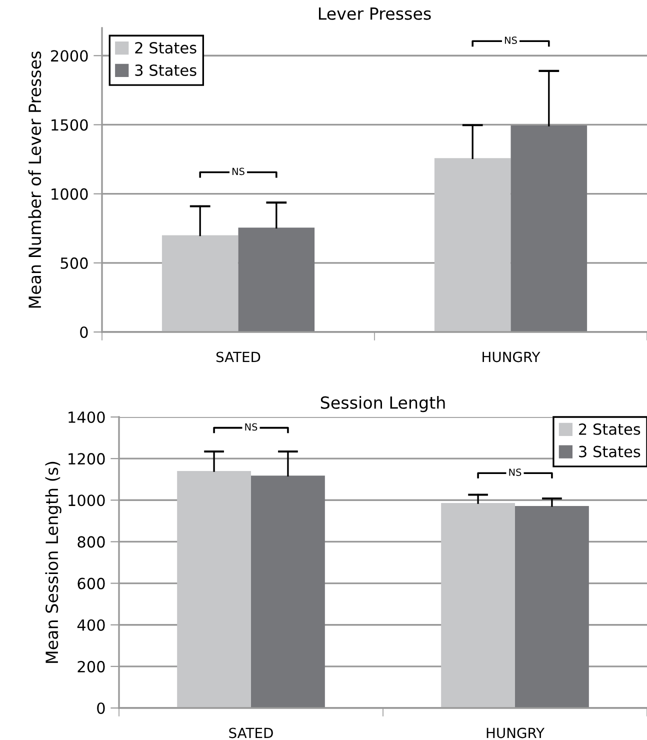 The height and width of the screenshot is (740, 647). I want to click on y-tick-label: 200, so click(91, 666).